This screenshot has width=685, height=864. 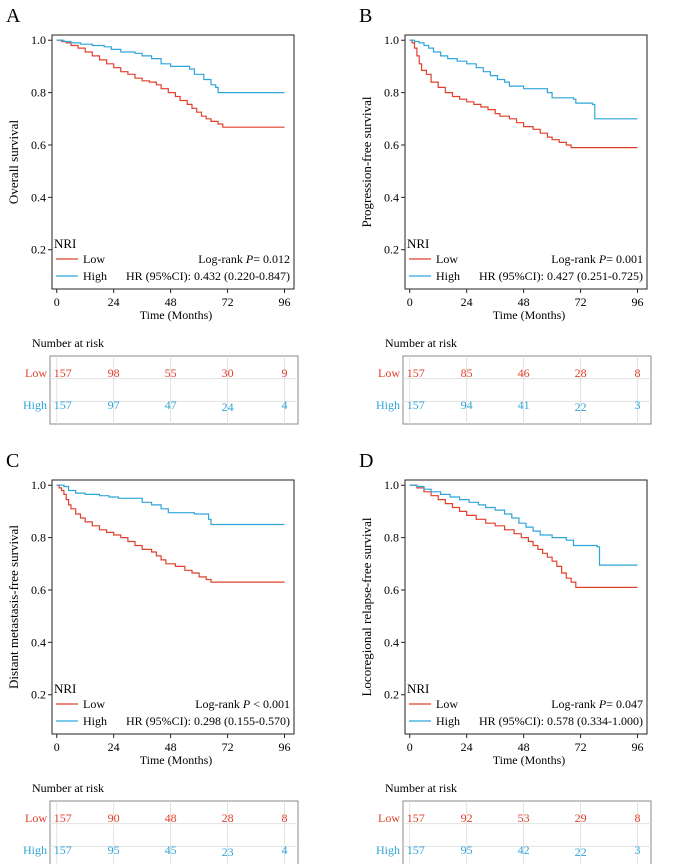 What do you see at coordinates (208, 276) in the screenshot?
I see `hazard-ratio-text: HR (95%CI): 0.432 (0.220-0.847)` at bounding box center [208, 276].